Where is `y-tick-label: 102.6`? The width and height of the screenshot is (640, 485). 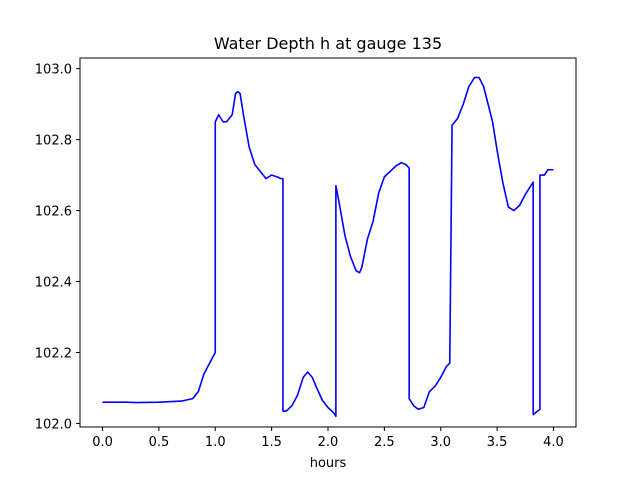 y-tick-label: 102.6 is located at coordinates (53, 212).